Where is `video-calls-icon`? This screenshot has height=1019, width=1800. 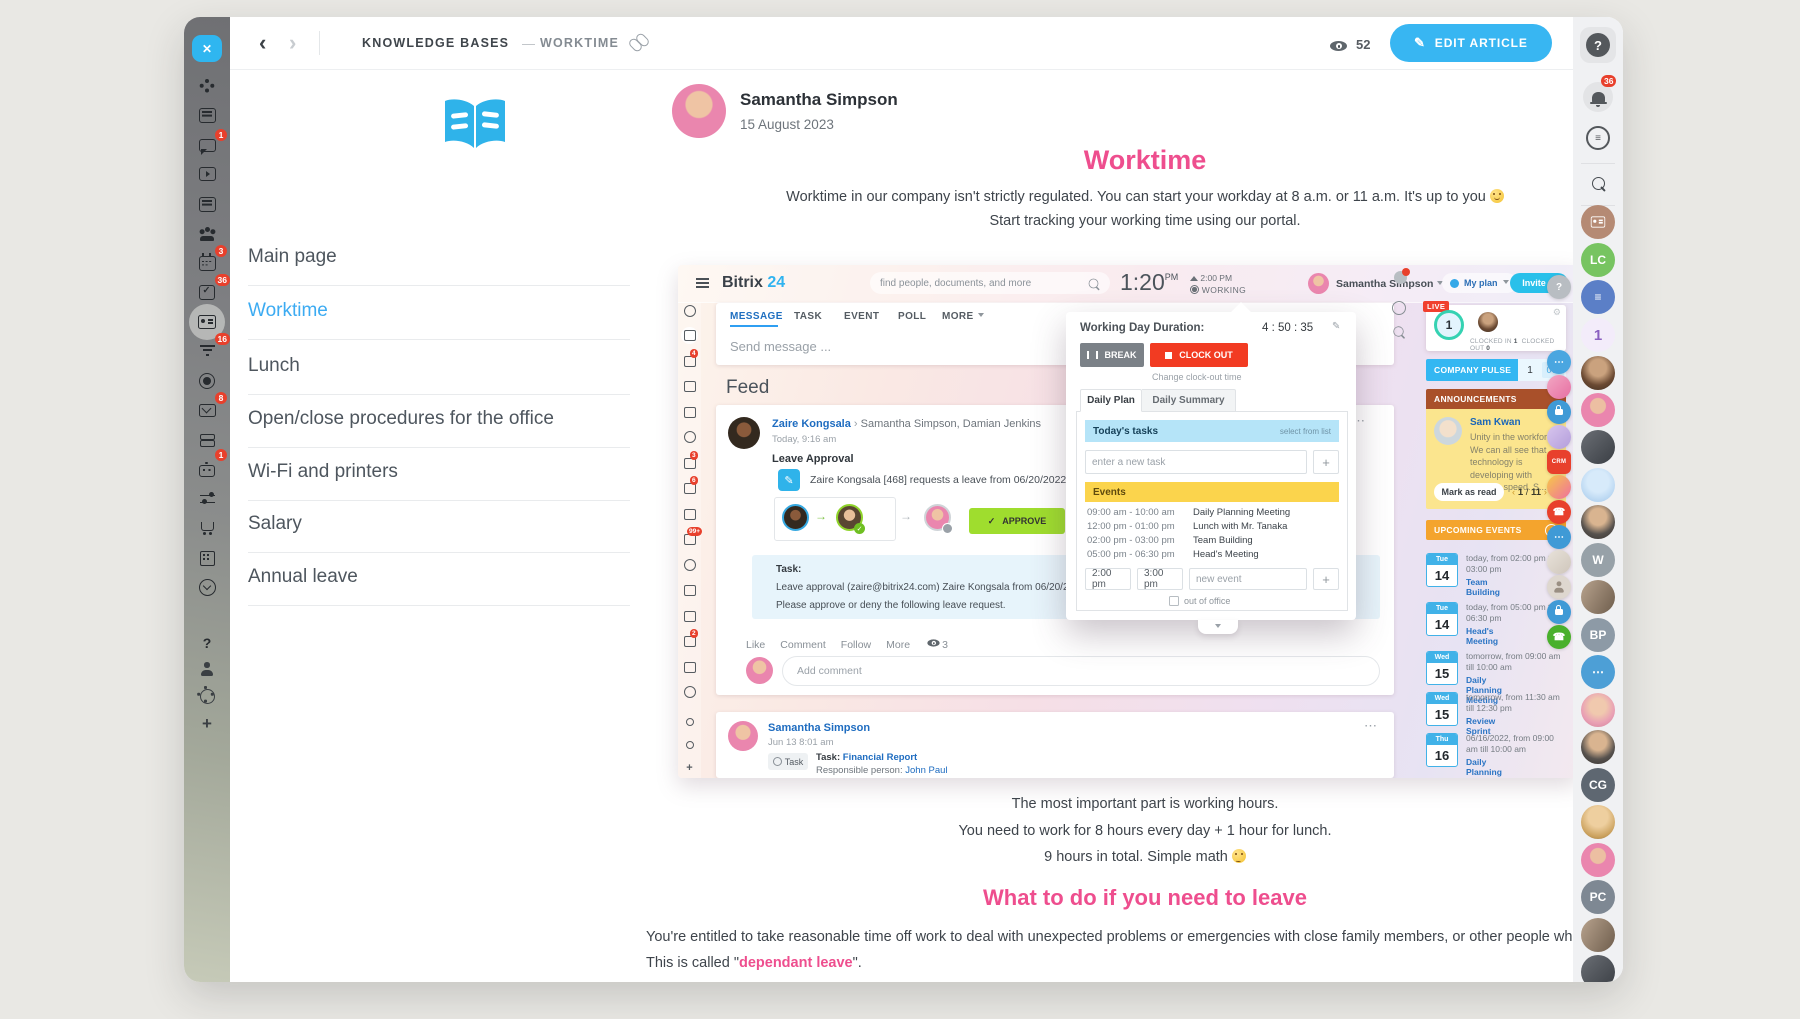
video-calls-icon is located at coordinates (207, 174).